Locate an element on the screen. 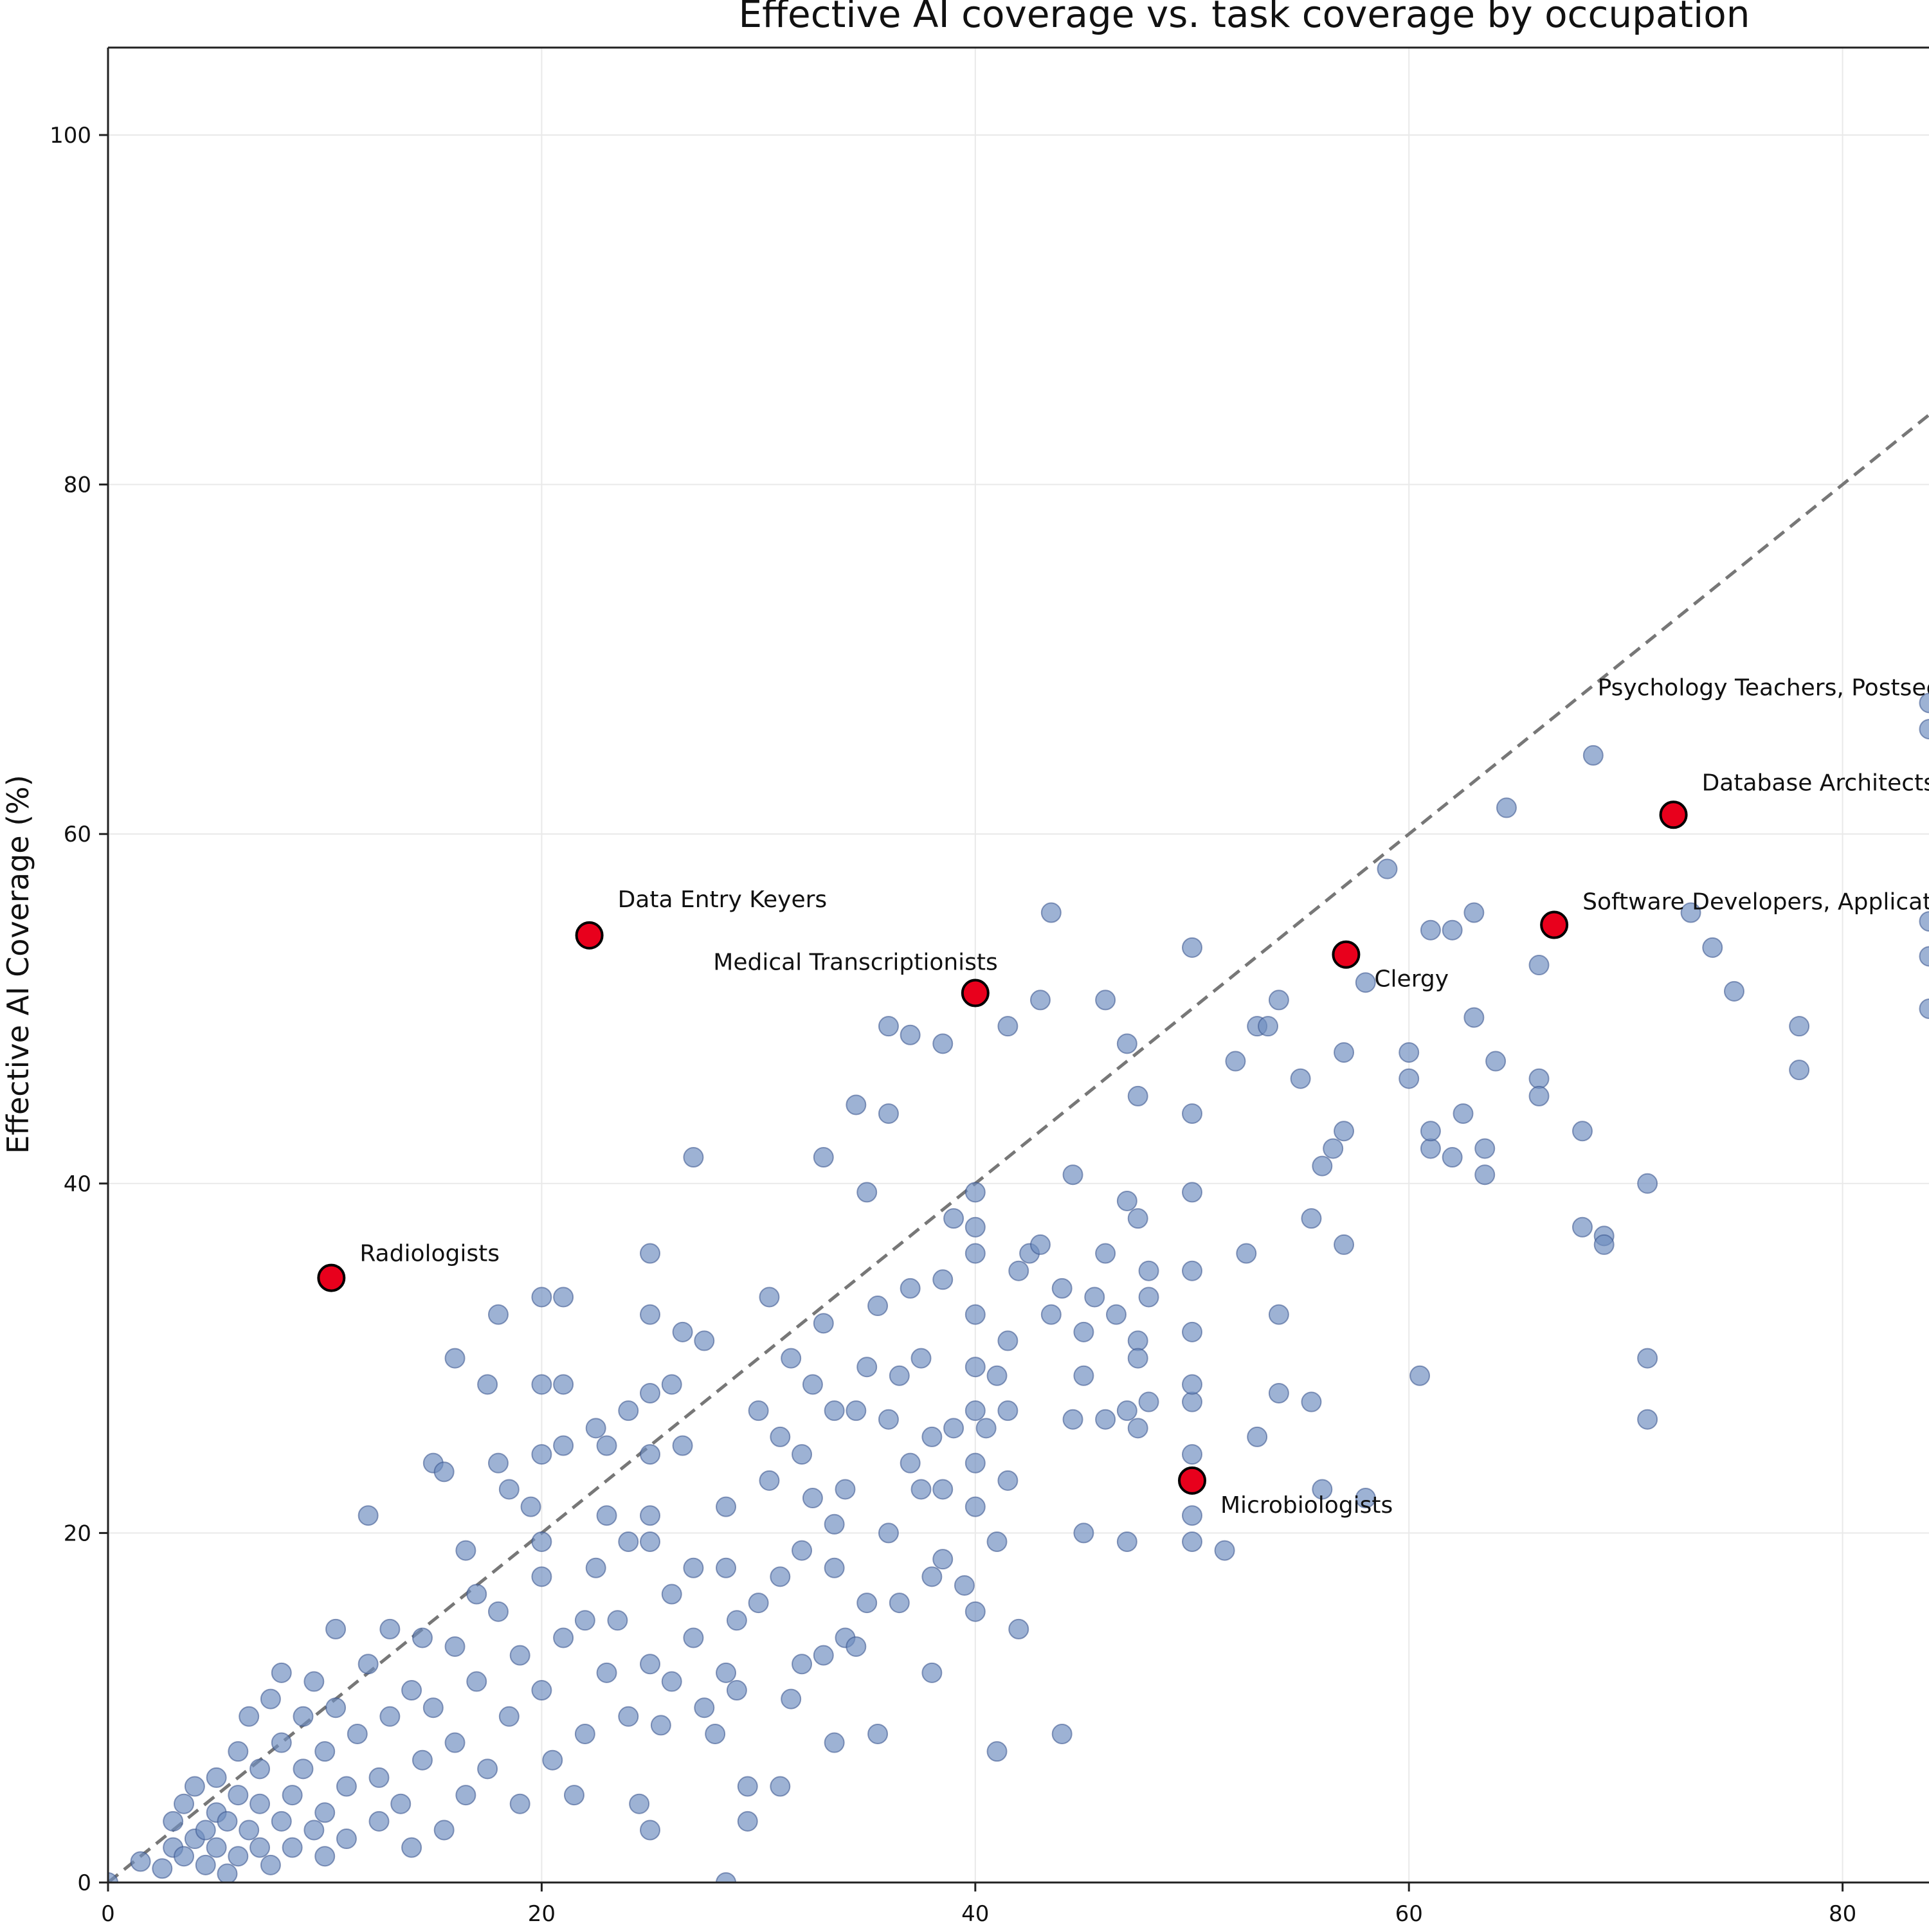 This screenshot has height=1932, width=1929. point-label: Software Developers, Applications is located at coordinates (1755, 902).